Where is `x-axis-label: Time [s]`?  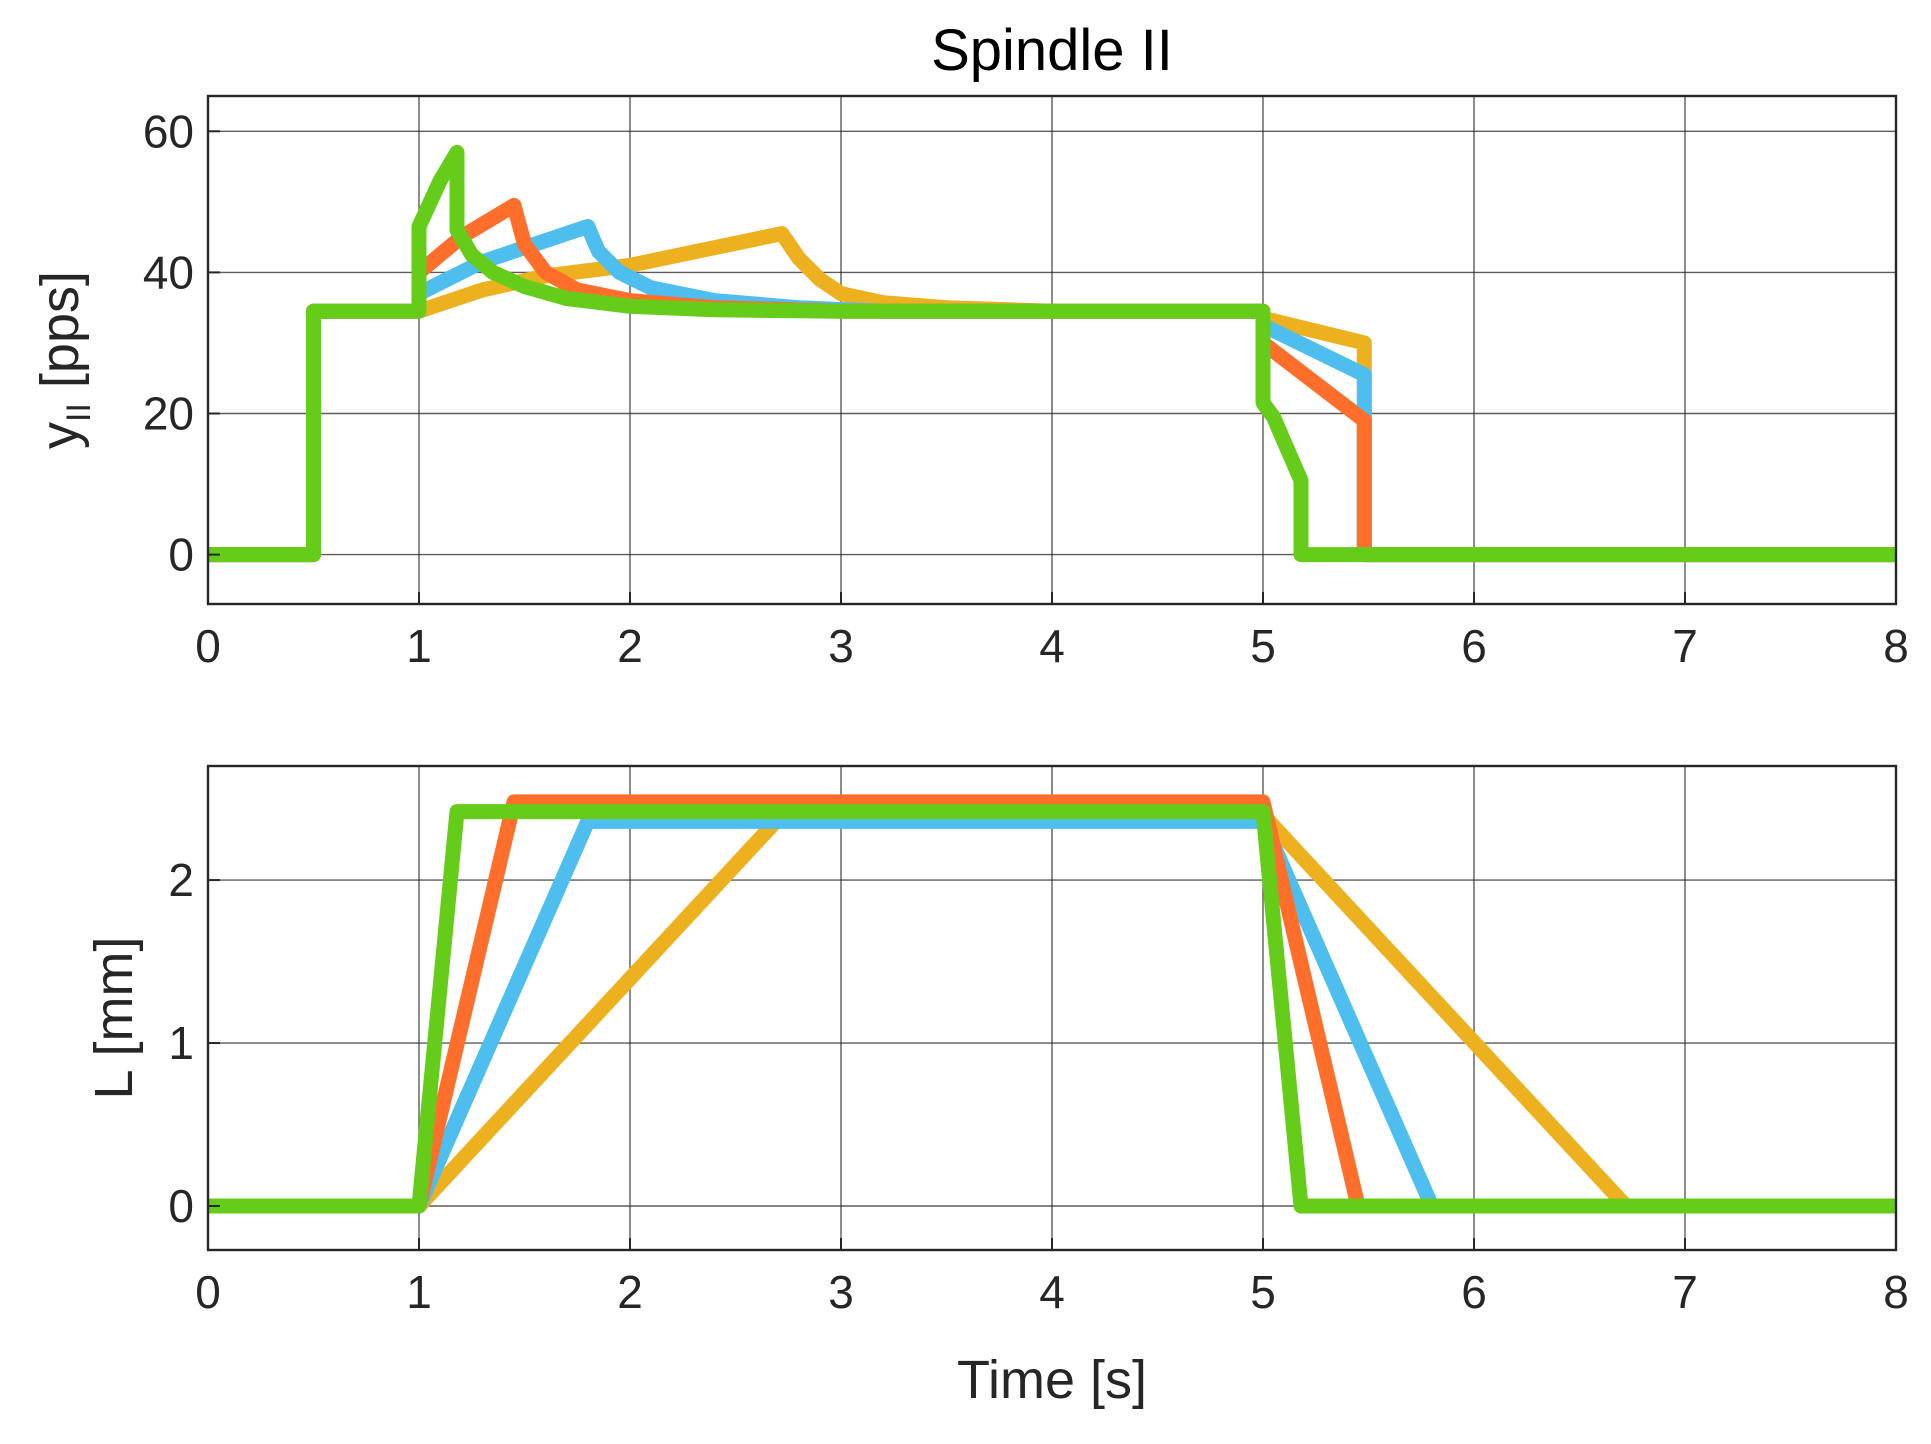 x-axis-label: Time [s] is located at coordinates (1052, 1380).